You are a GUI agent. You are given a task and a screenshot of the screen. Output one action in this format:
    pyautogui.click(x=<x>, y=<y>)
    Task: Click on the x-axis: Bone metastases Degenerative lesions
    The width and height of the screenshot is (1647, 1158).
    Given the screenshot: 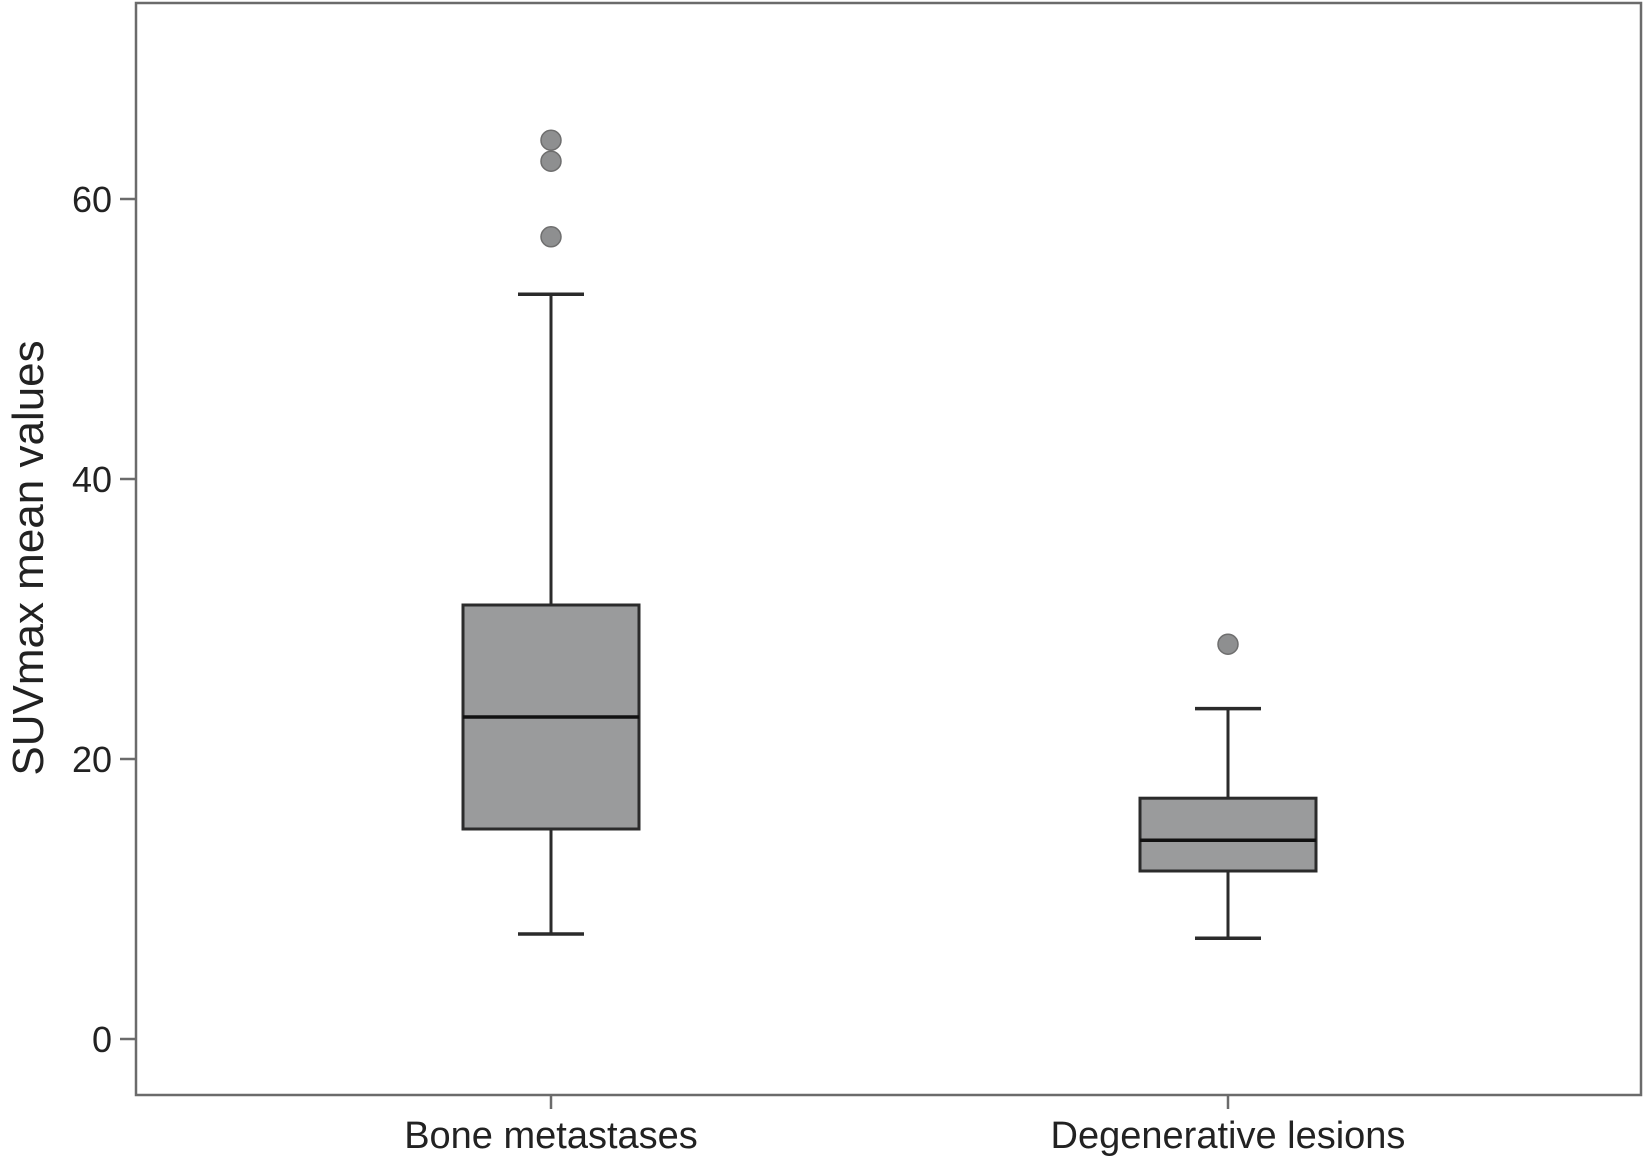 What is the action you would take?
    pyautogui.click(x=904, y=1126)
    